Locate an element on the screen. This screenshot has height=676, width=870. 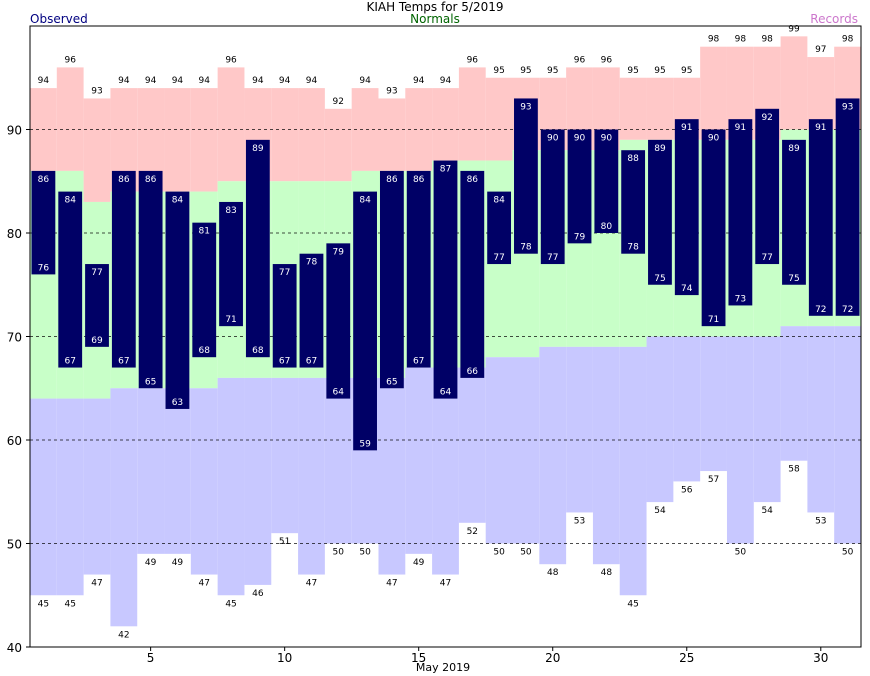
record-high-label: 97 is located at coordinates (820, 50).